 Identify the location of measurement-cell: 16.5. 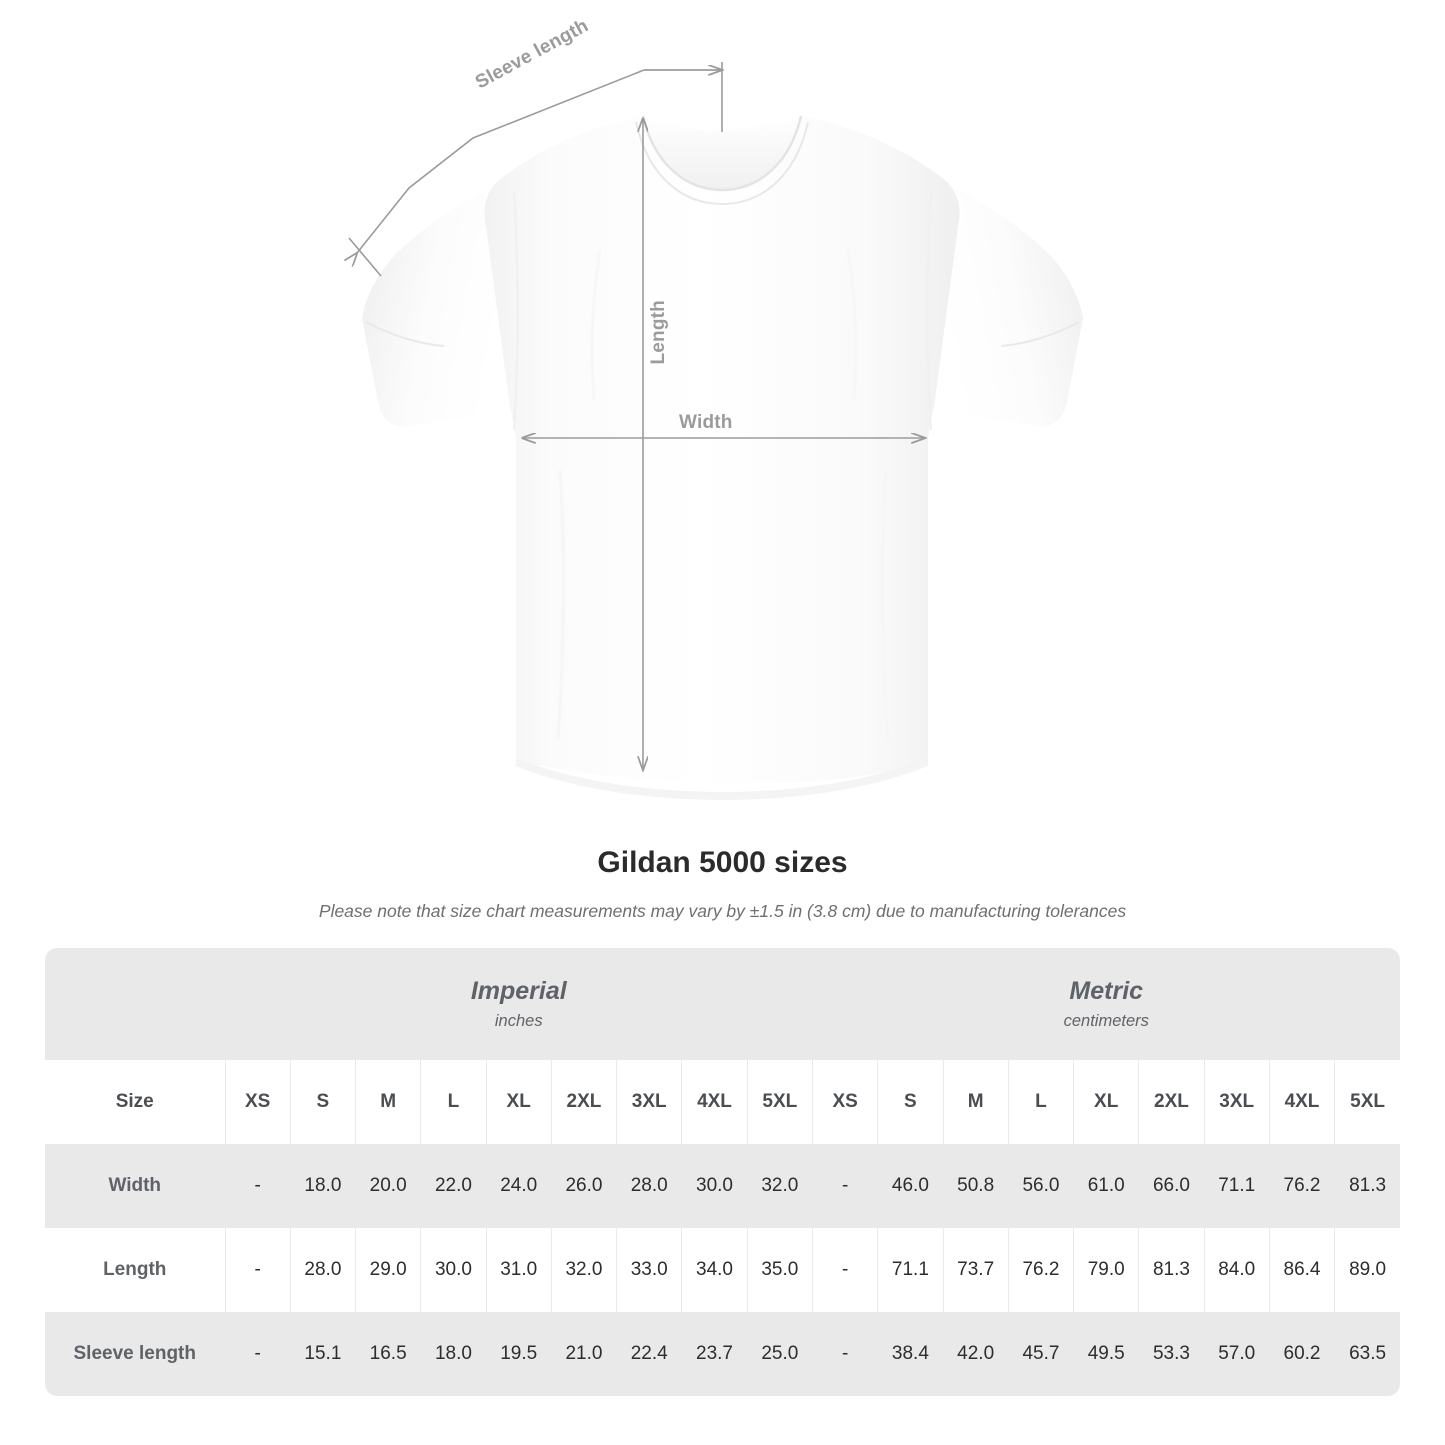
(388, 1354).